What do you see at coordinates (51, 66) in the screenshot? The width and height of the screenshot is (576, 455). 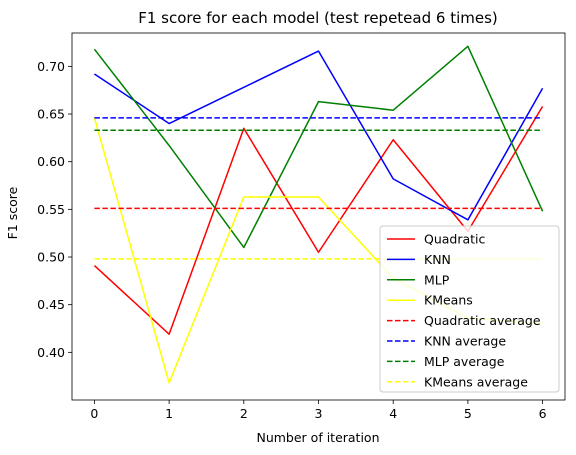 I see `y-tick-label: 0.70` at bounding box center [51, 66].